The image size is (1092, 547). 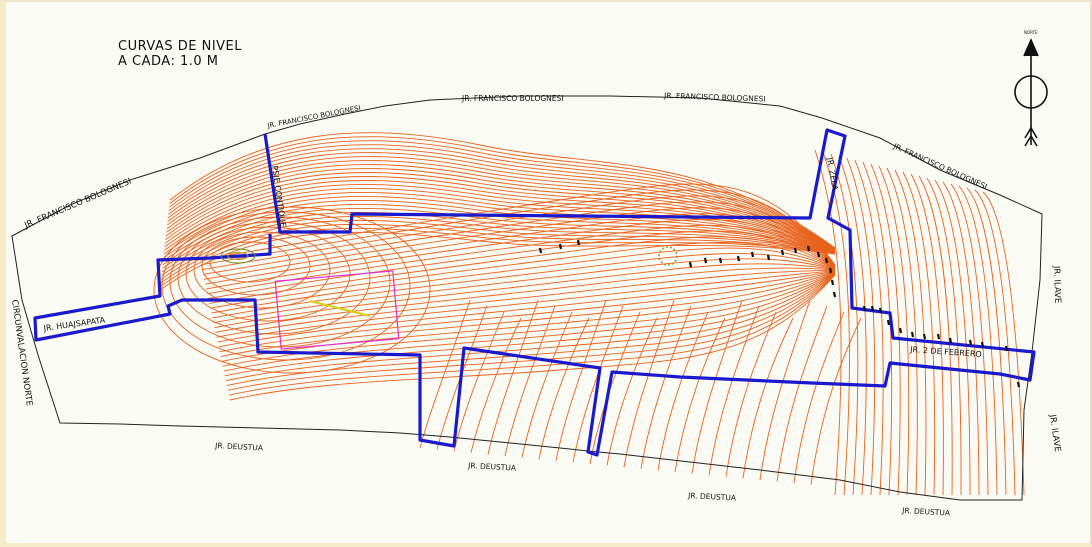 What do you see at coordinates (168, 61) in the screenshot?
I see `title-line-2: A CADA: 1.0 M` at bounding box center [168, 61].